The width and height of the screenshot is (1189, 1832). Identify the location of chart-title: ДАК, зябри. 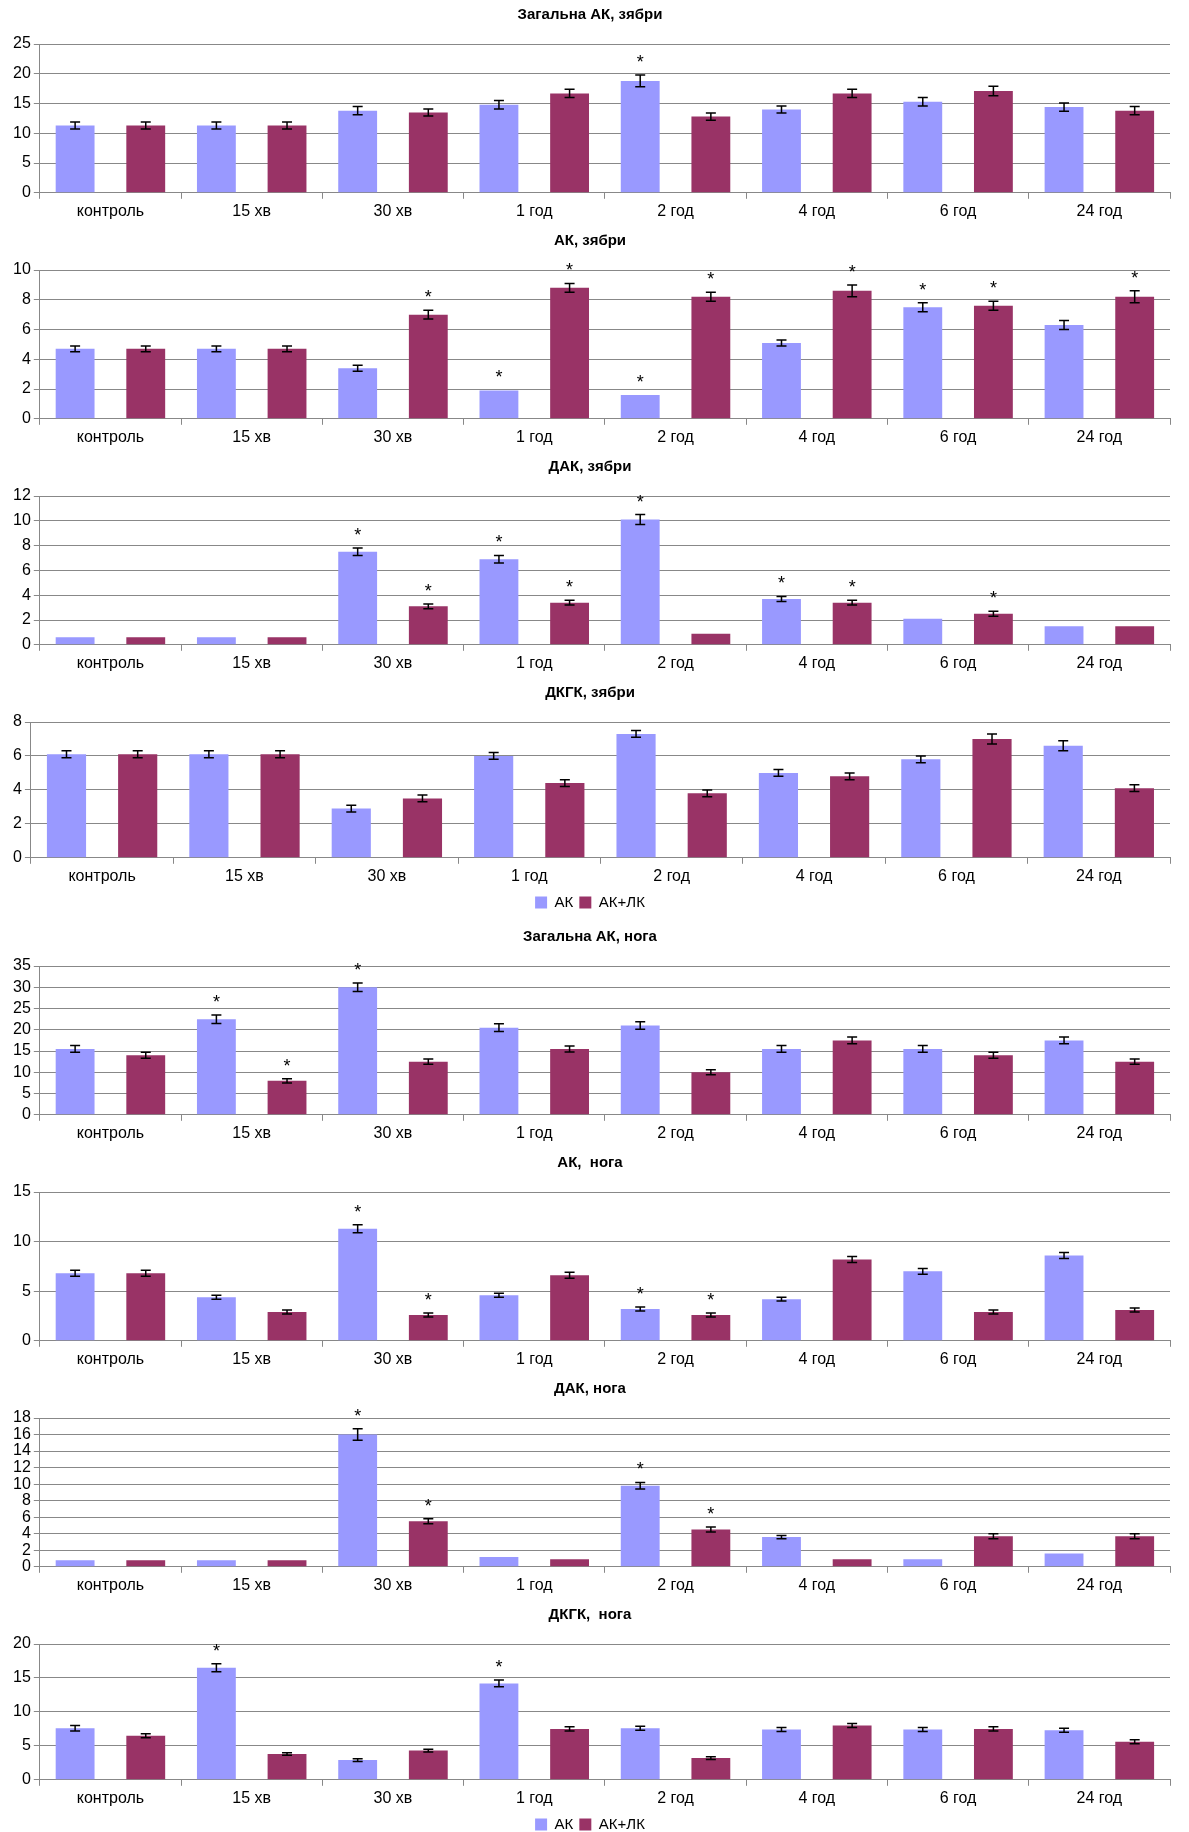
(590, 466).